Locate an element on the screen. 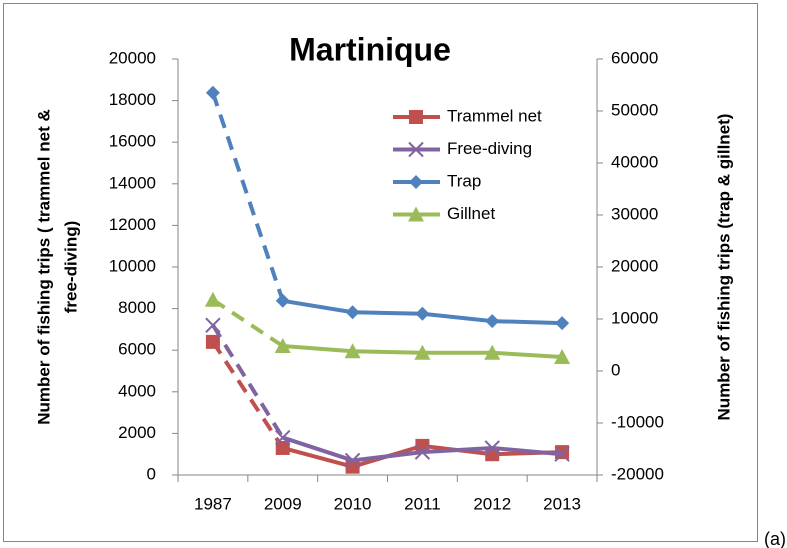  x-tick-label: 2009 is located at coordinates (283, 503).